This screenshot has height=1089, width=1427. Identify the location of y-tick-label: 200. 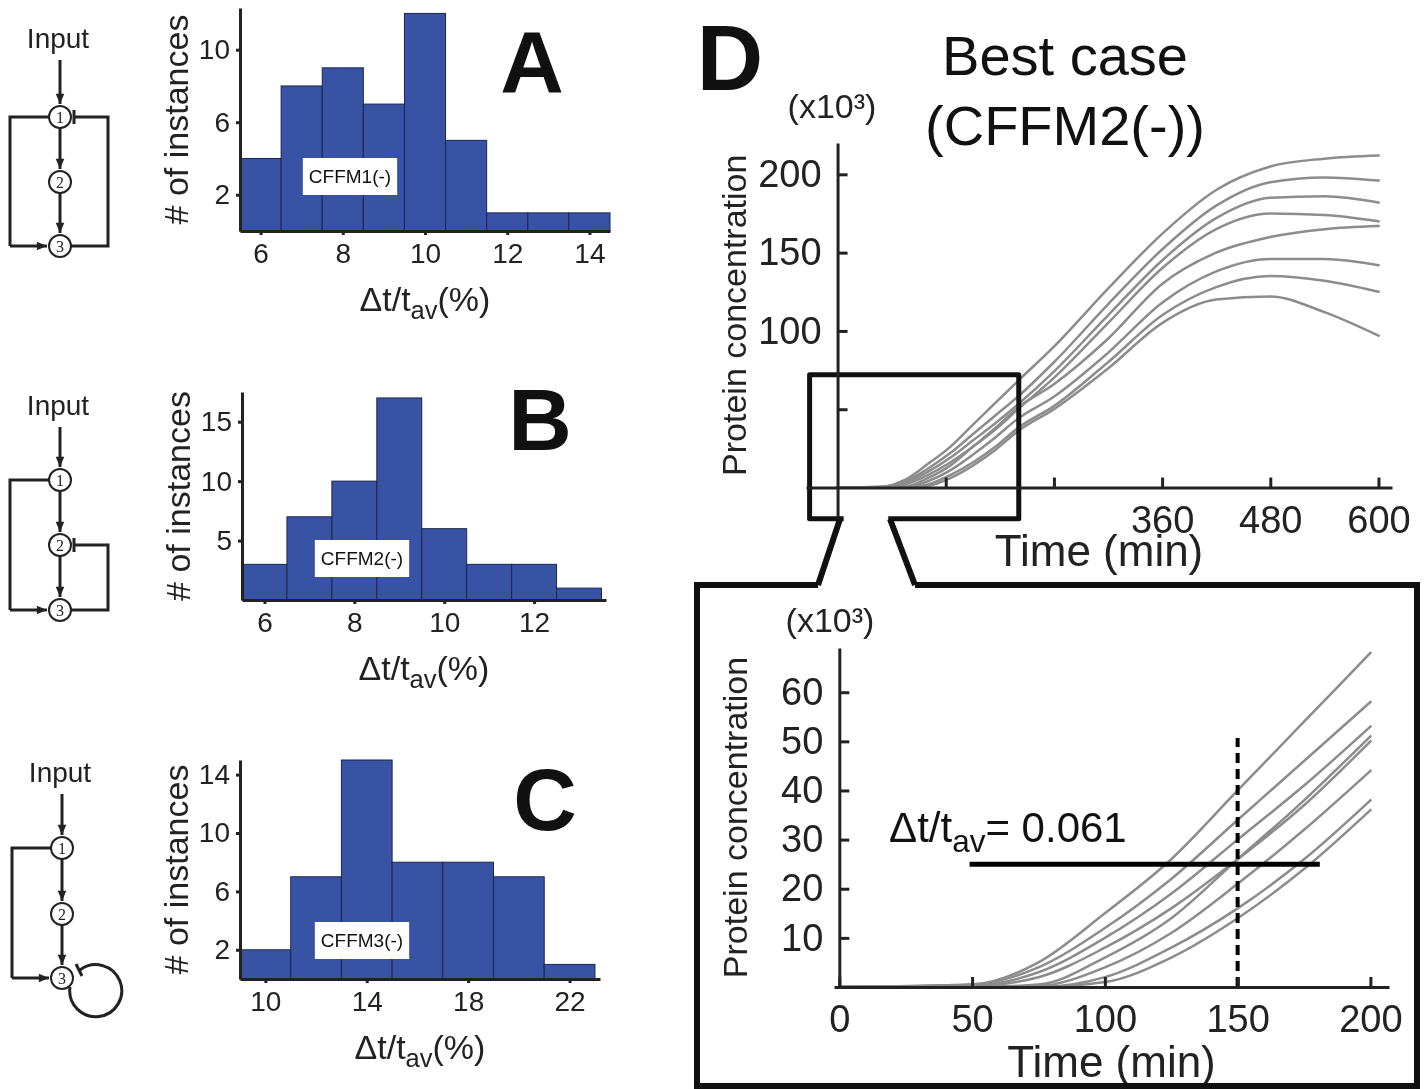
(790, 173).